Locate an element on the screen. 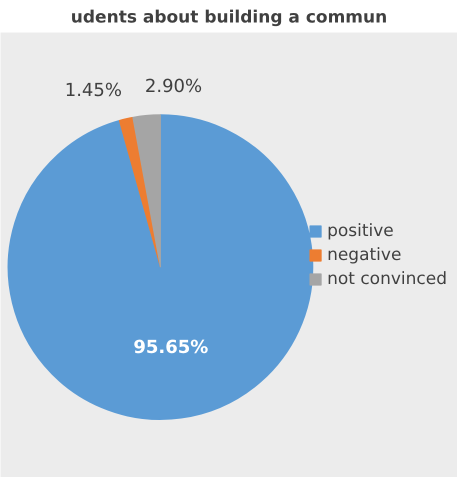  legend-label: not convinced is located at coordinates (387, 278).